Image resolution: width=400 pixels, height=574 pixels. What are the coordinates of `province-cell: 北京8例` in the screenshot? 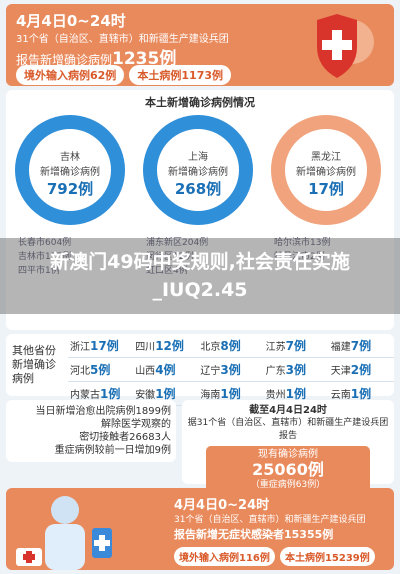 It's located at (231, 346).